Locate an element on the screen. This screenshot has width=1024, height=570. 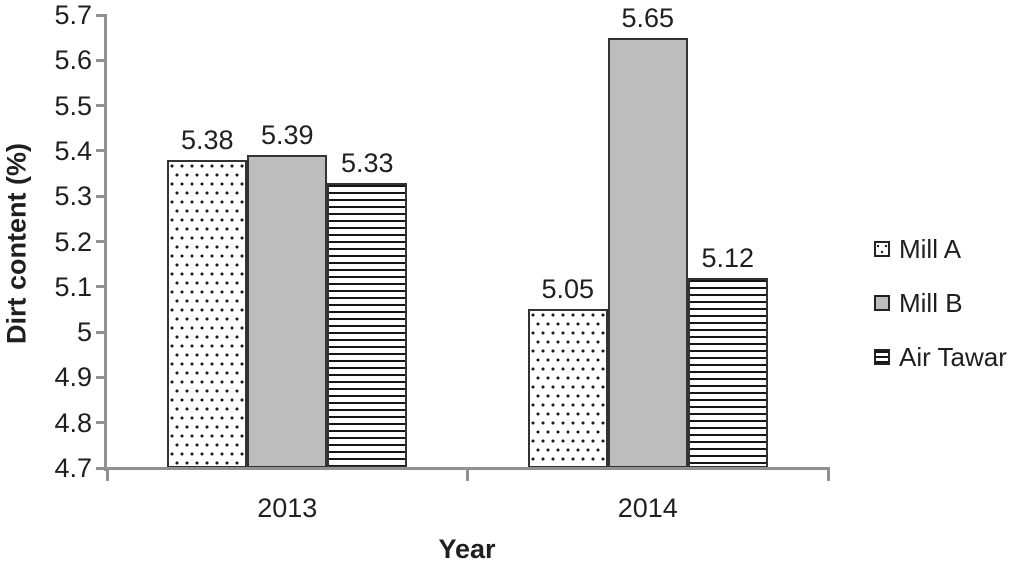
y-axis-line is located at coordinates (105, 242).